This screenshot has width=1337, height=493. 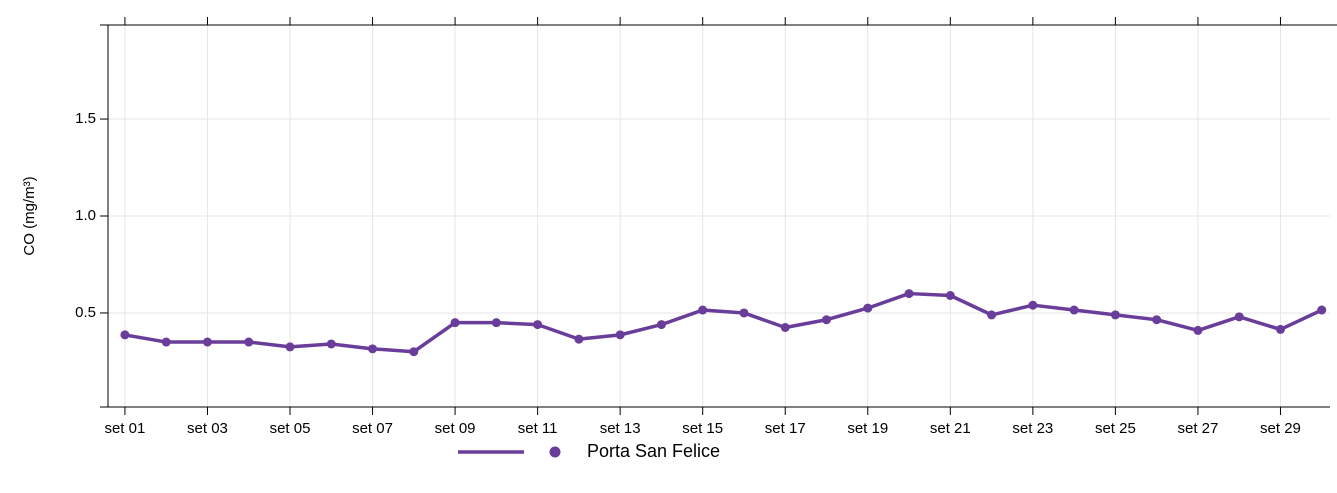 What do you see at coordinates (1280, 428) in the screenshot?
I see `x-tick-label: set 29` at bounding box center [1280, 428].